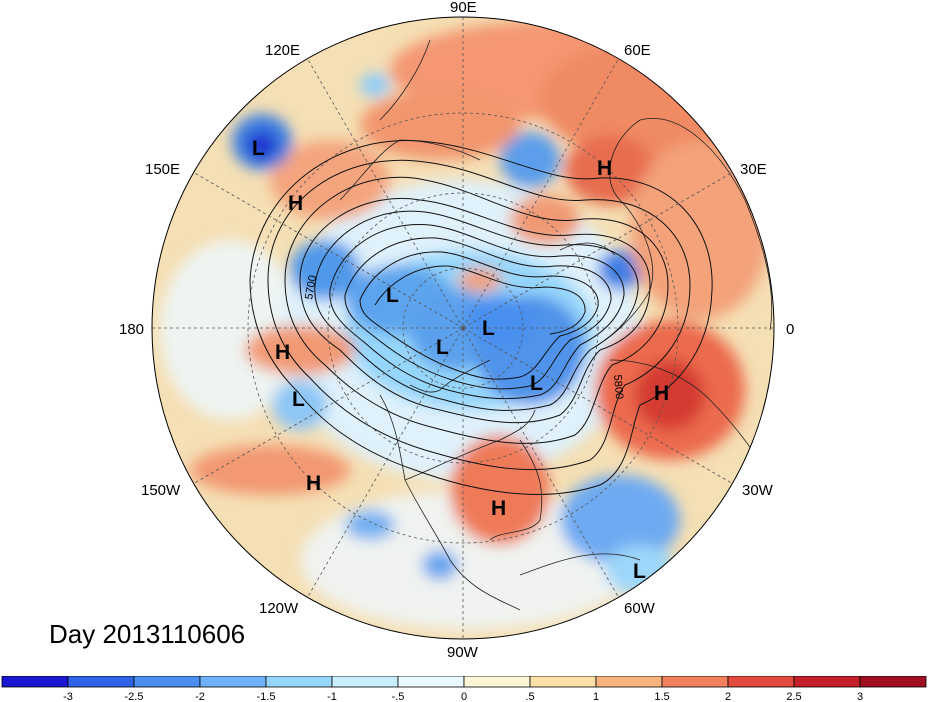 This screenshot has width=928, height=702. What do you see at coordinates (162, 169) in the screenshot?
I see `lon-label-150e: 150E` at bounding box center [162, 169].